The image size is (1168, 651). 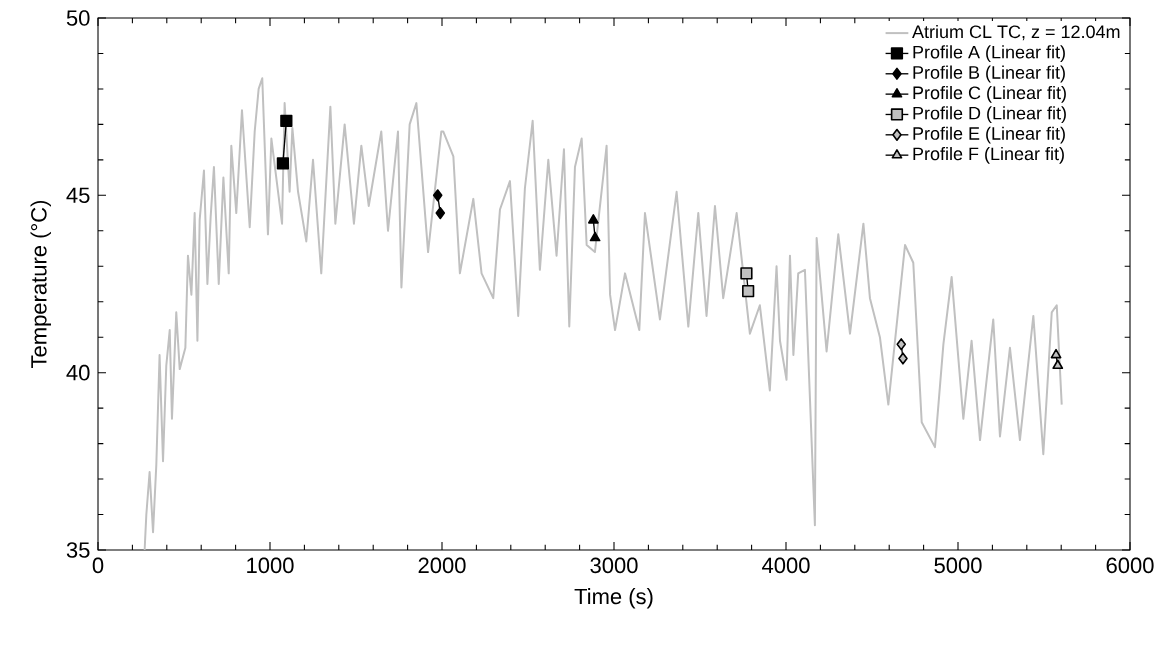 What do you see at coordinates (78, 550) in the screenshot?
I see `y-tick-label: 35` at bounding box center [78, 550].